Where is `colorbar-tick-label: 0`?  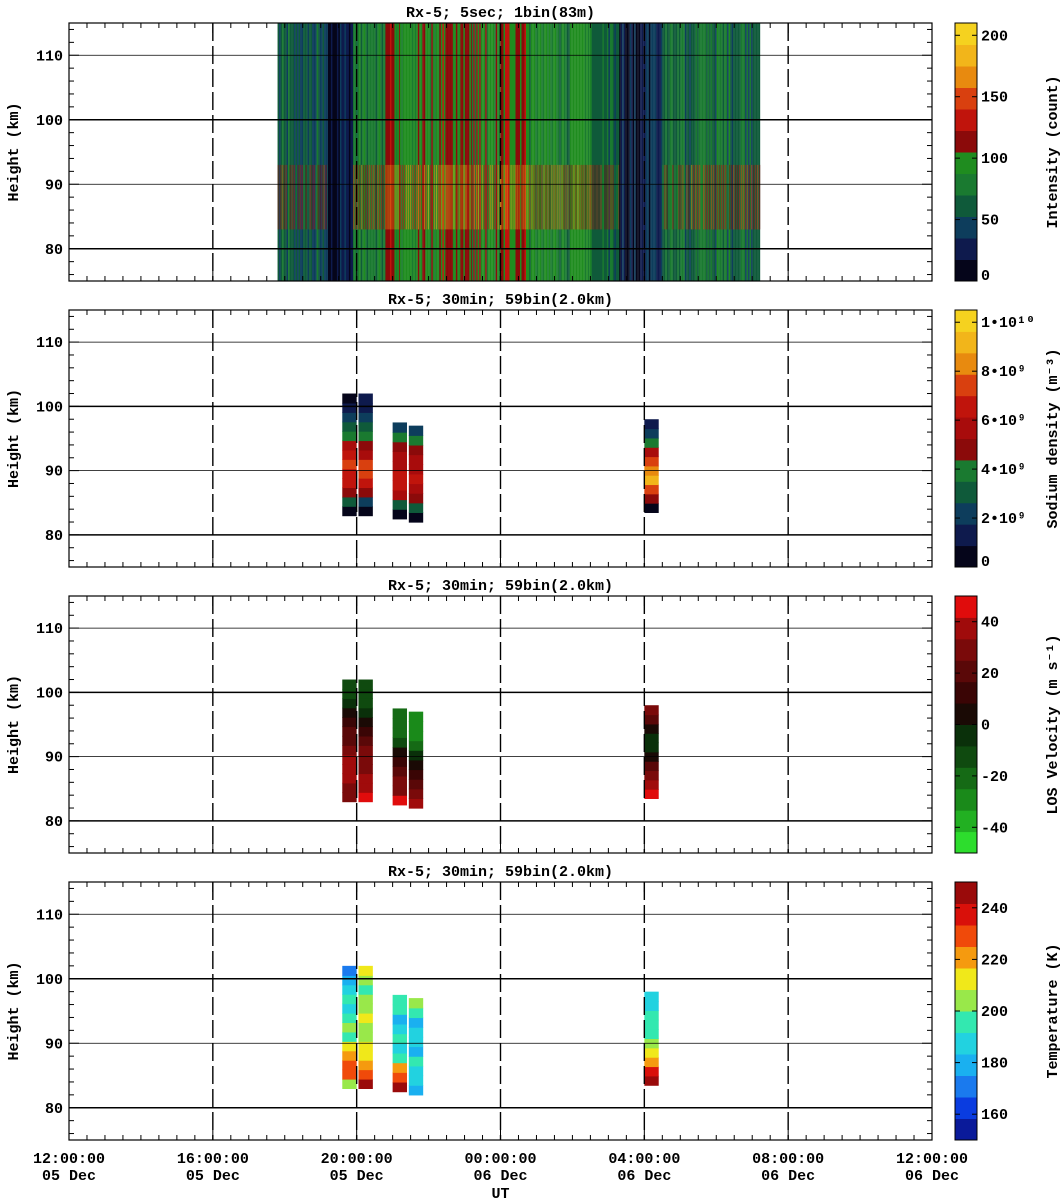 colorbar-tick-label: 0 is located at coordinates (985, 562).